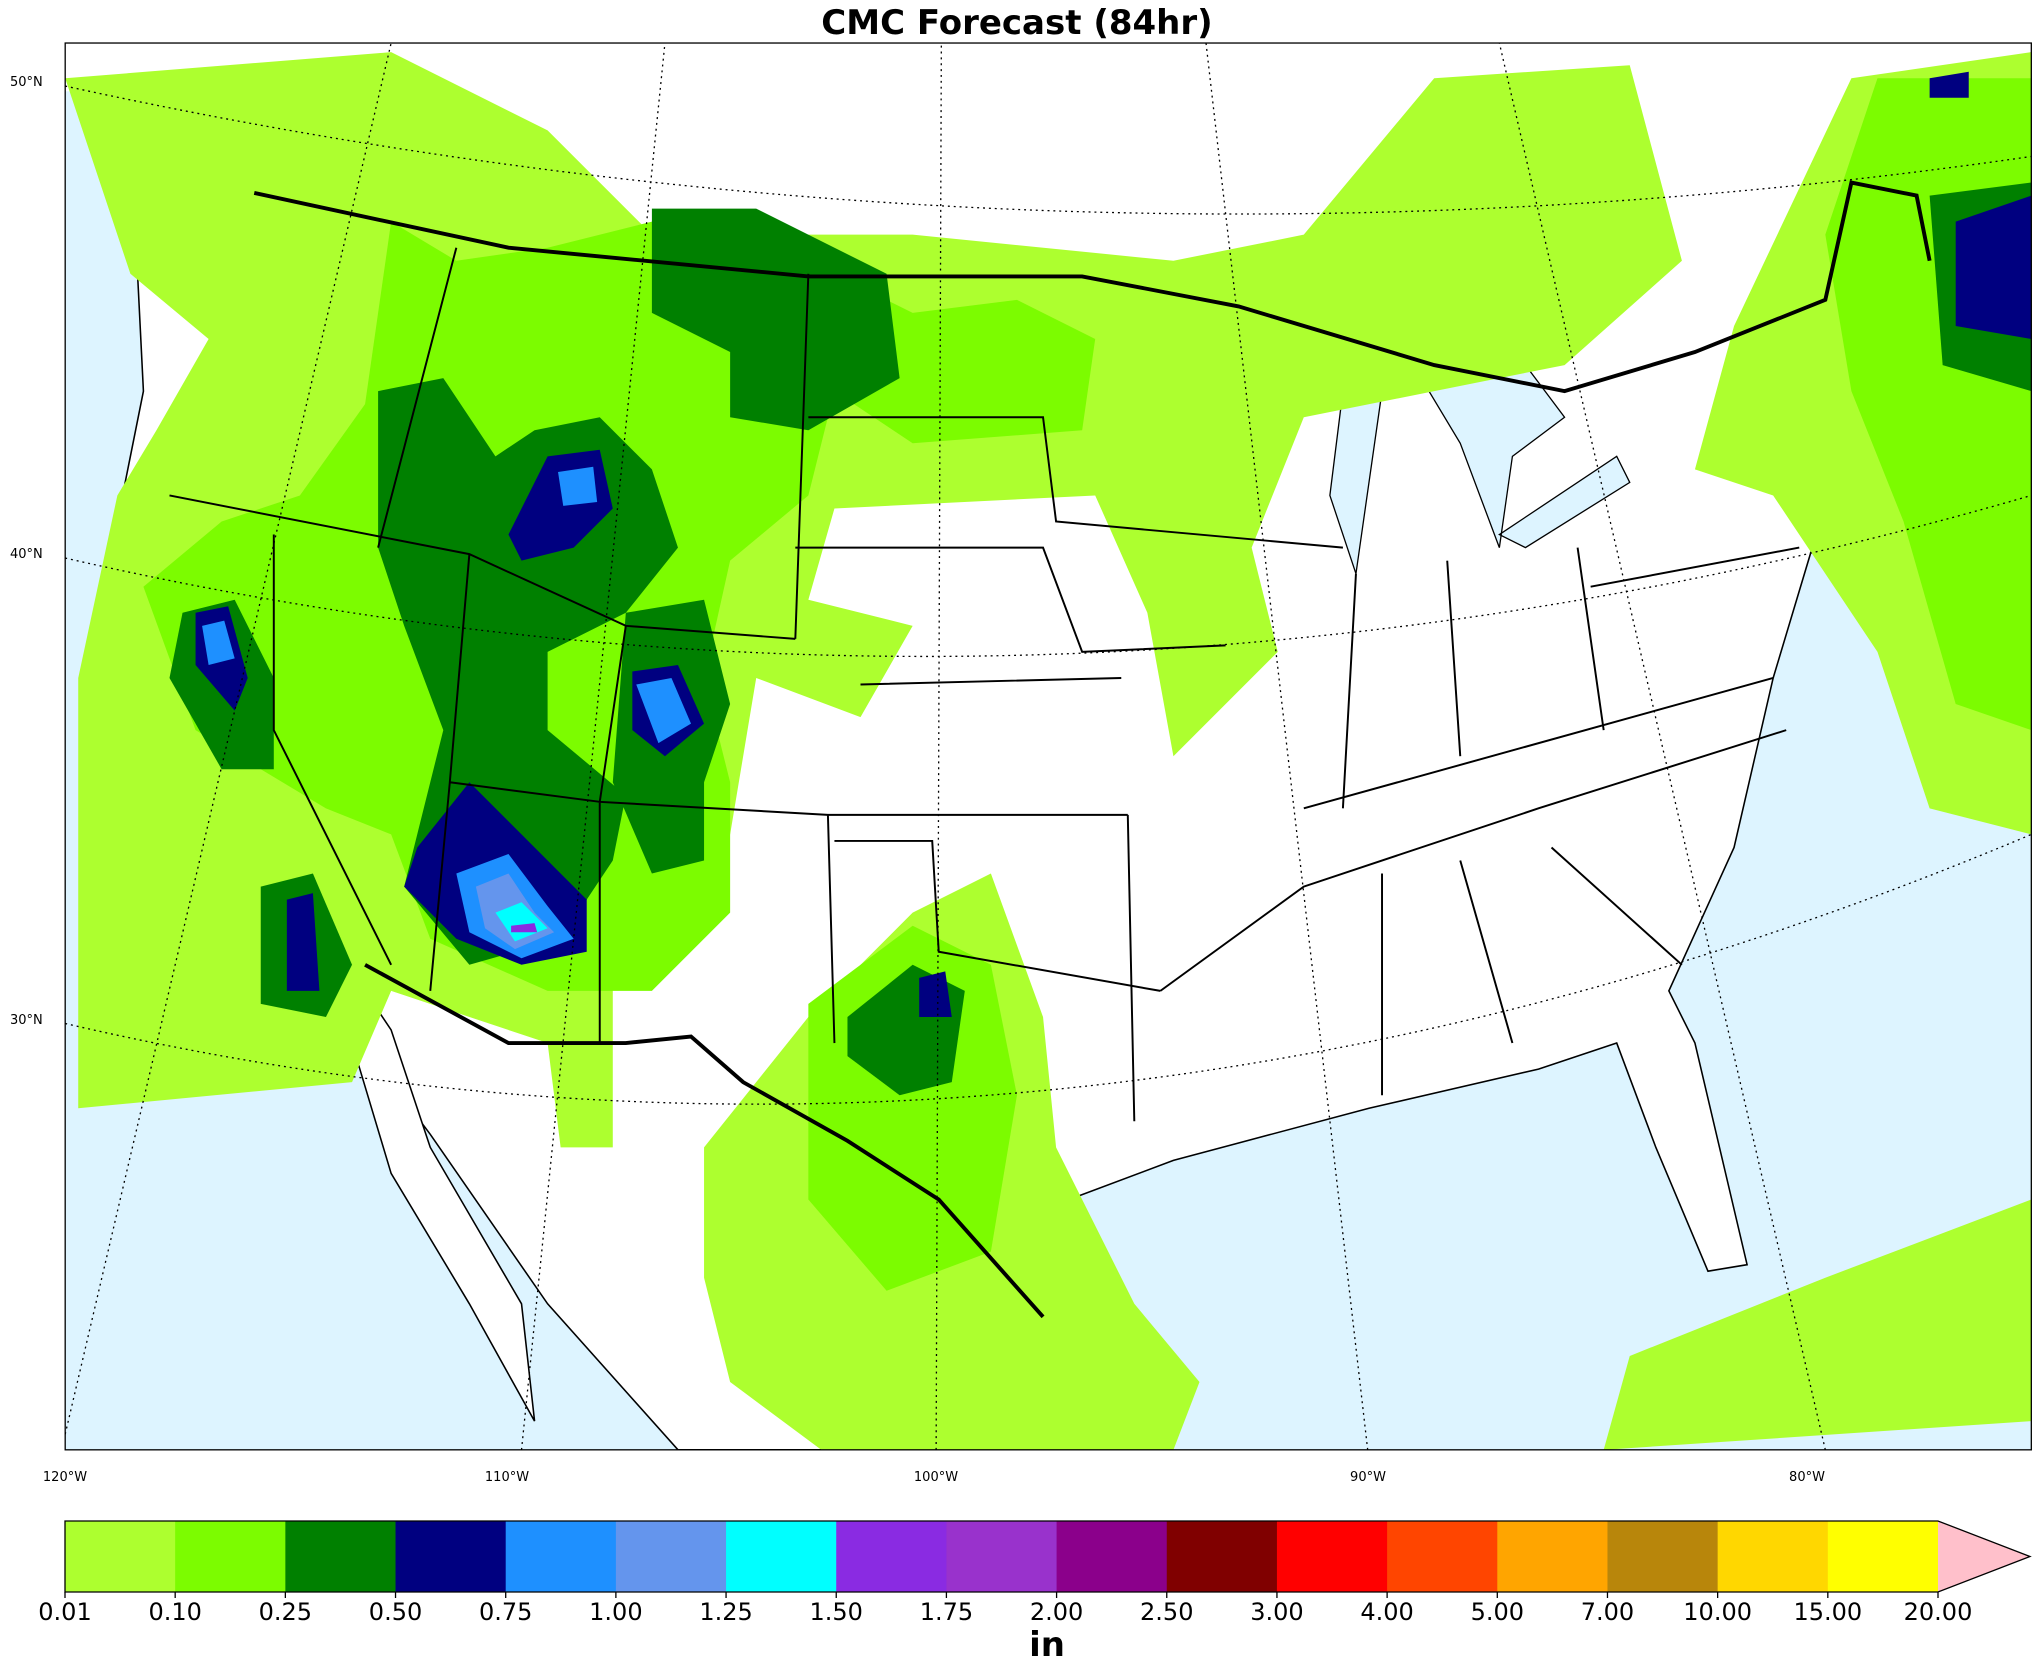  I want to click on colorbar-tick-label: 1.00, so click(615, 1612).